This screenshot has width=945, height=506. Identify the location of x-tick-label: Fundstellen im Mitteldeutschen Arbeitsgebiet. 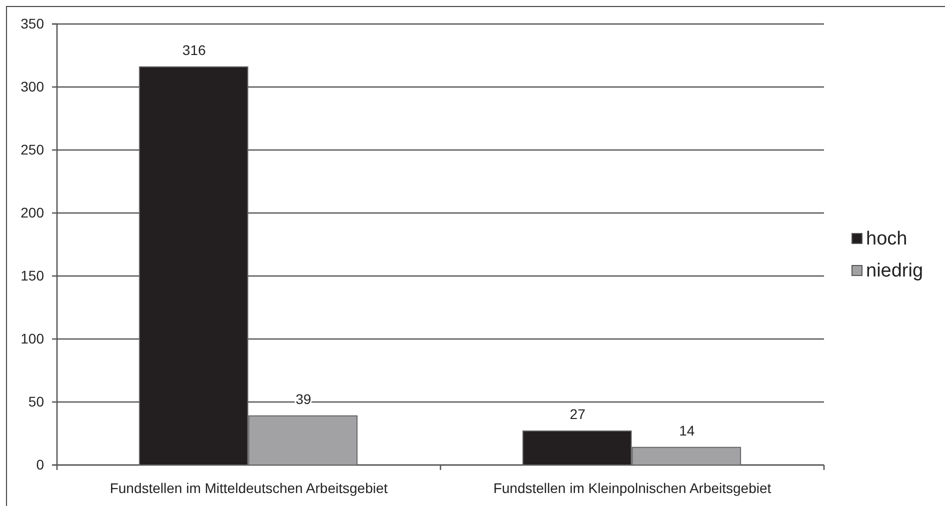
(249, 488).